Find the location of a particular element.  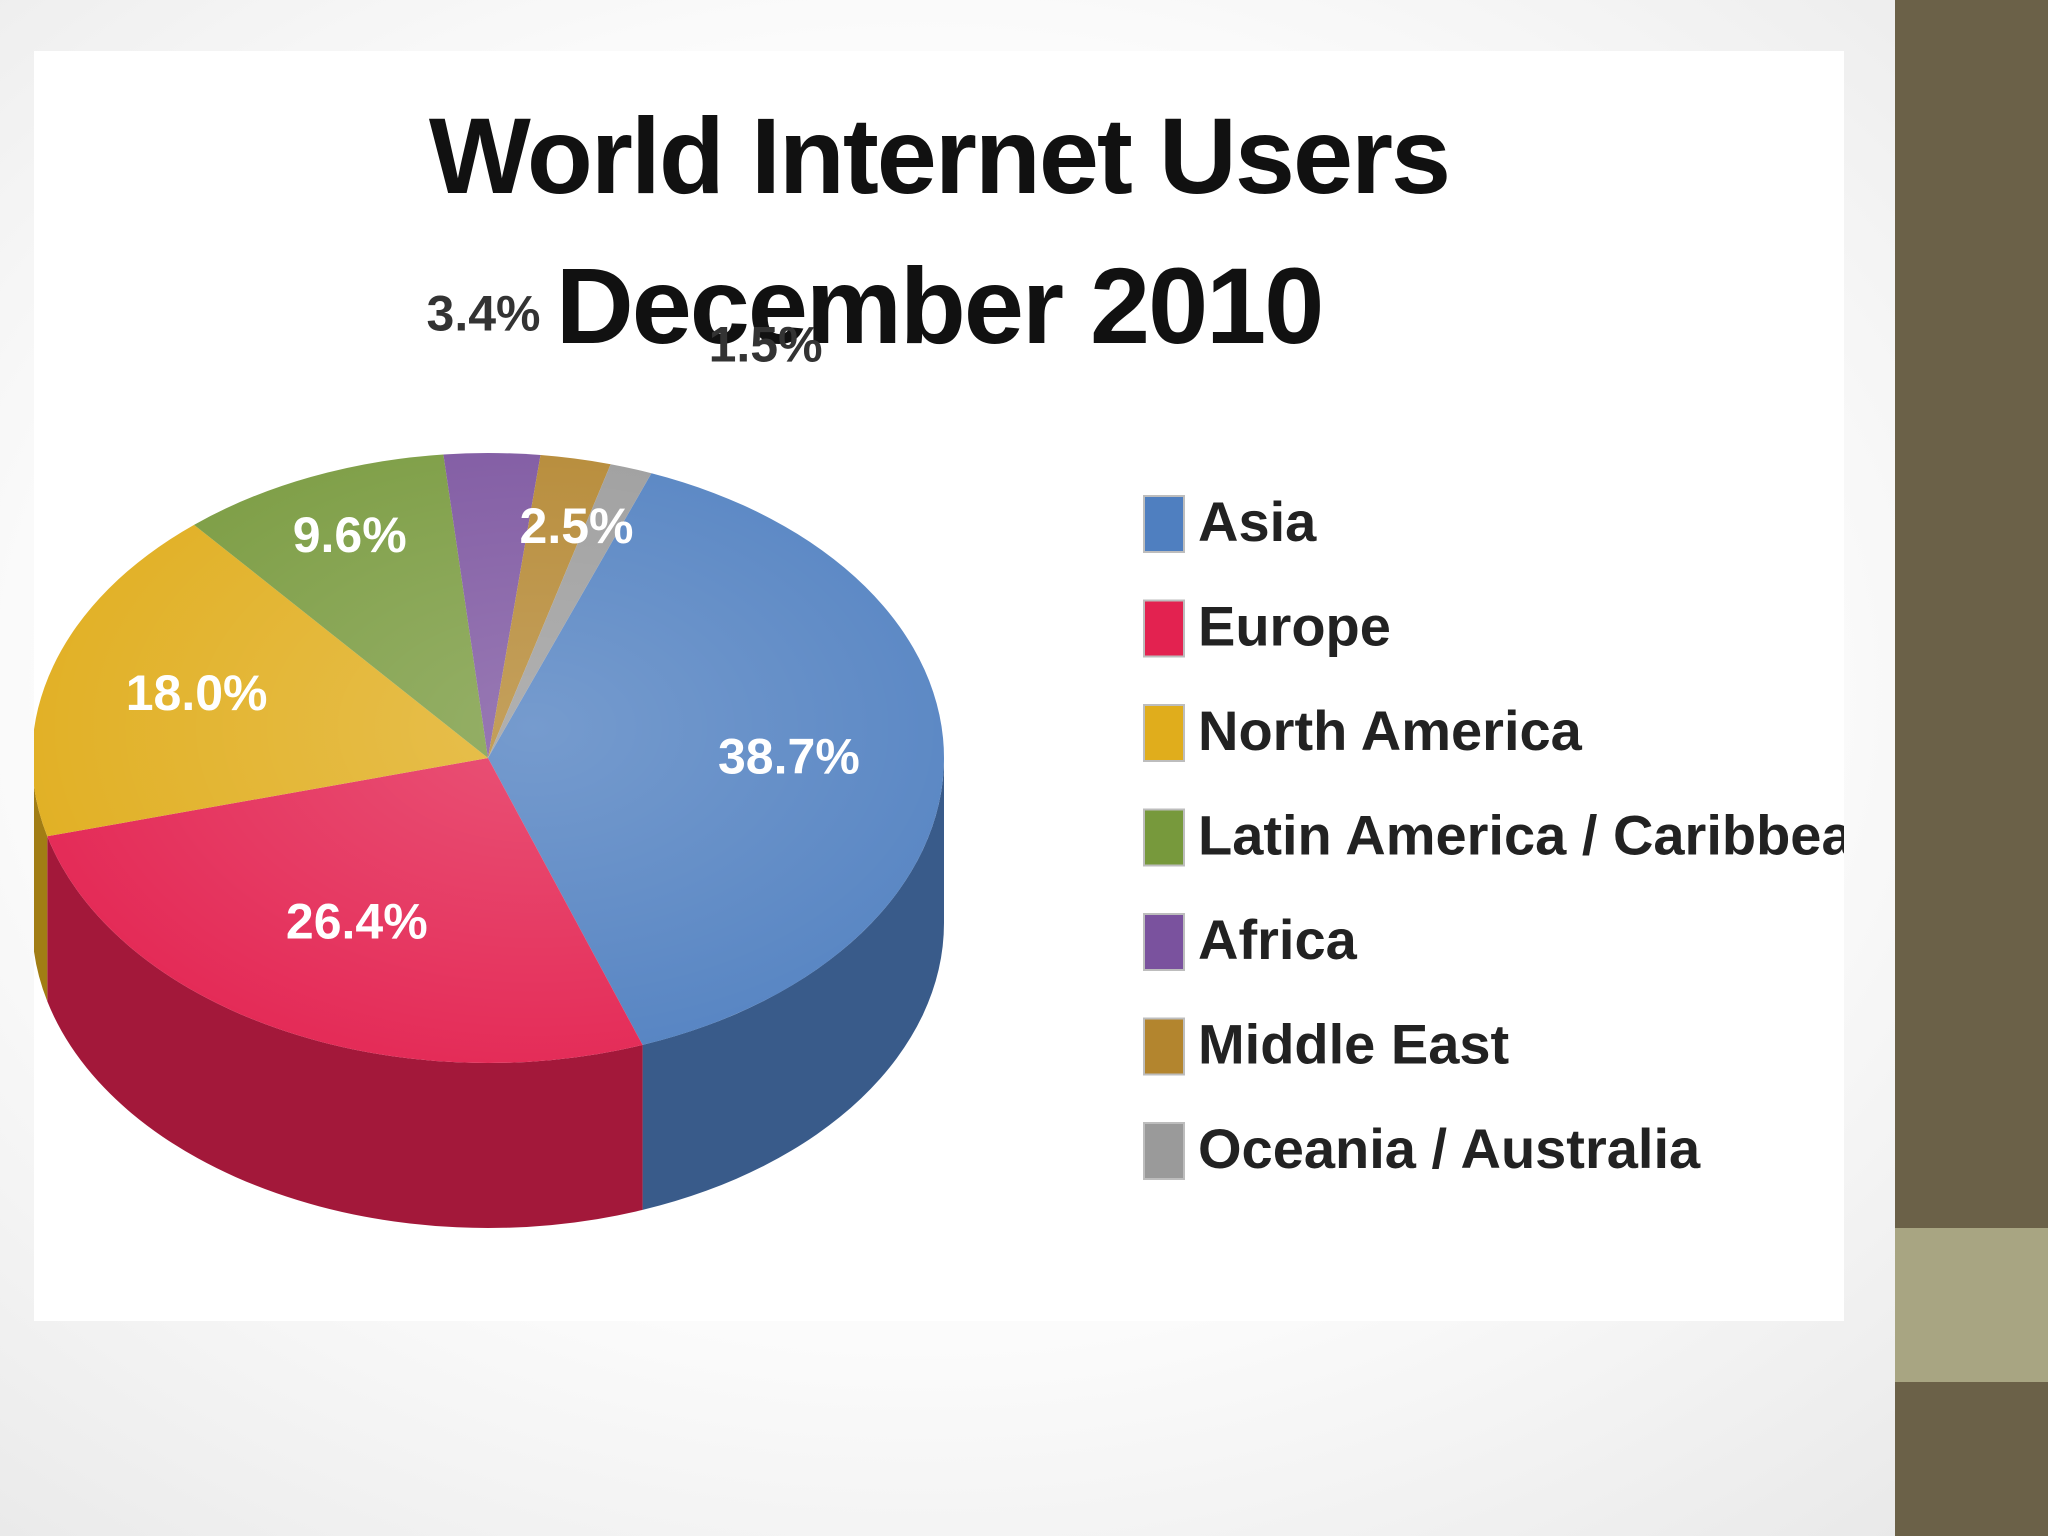

legend-swatch-middle-east is located at coordinates (1164, 1046).